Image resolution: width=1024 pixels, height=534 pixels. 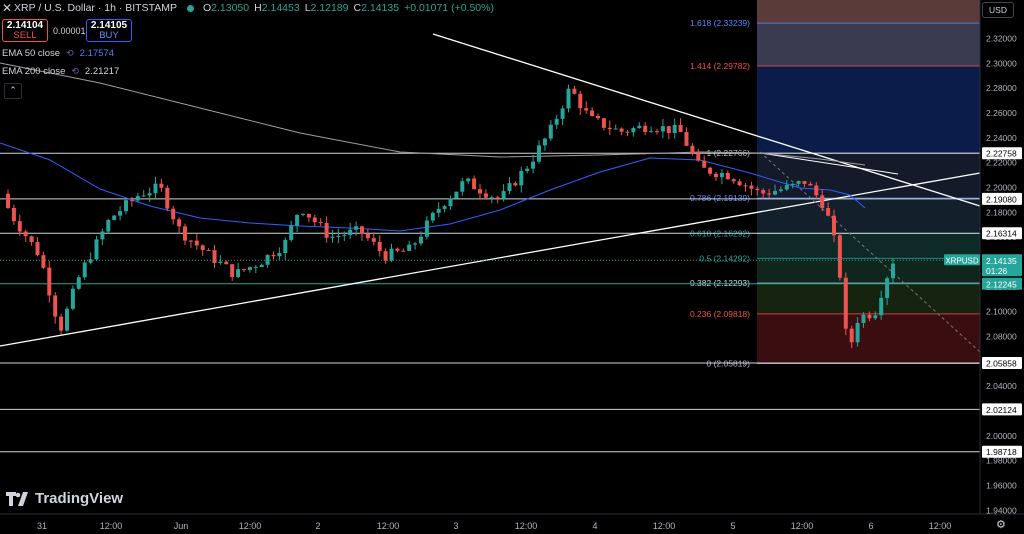 What do you see at coordinates (31, 53) in the screenshot?
I see `ema50-label: EMA 50 close` at bounding box center [31, 53].